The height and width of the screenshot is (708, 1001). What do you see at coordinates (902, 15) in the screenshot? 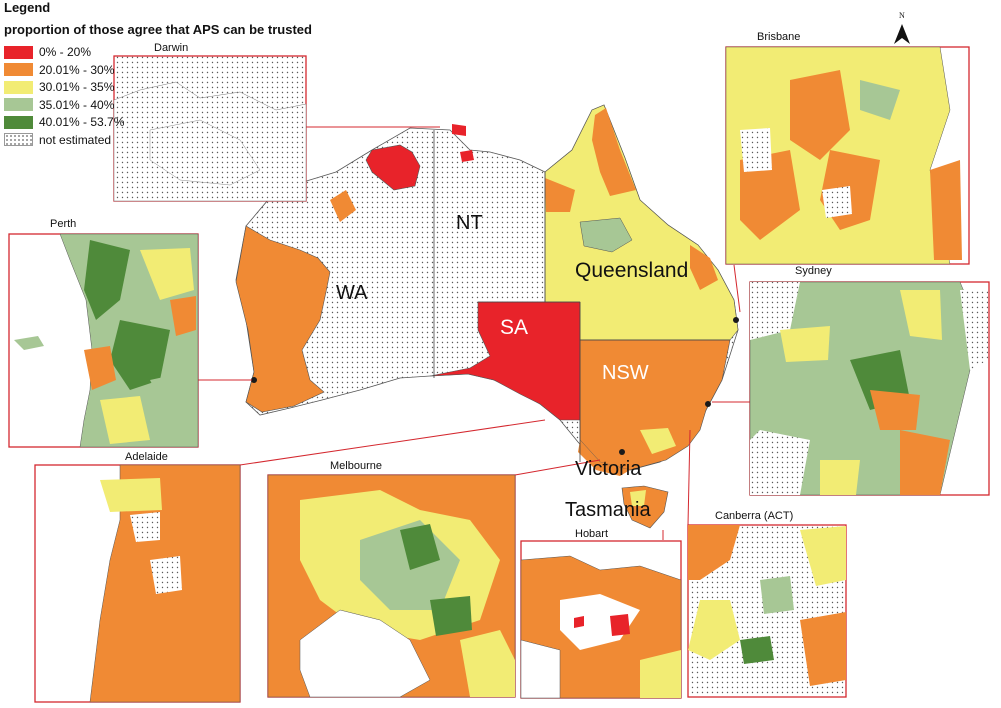
I see `north-arrow-label: N` at bounding box center [902, 15].